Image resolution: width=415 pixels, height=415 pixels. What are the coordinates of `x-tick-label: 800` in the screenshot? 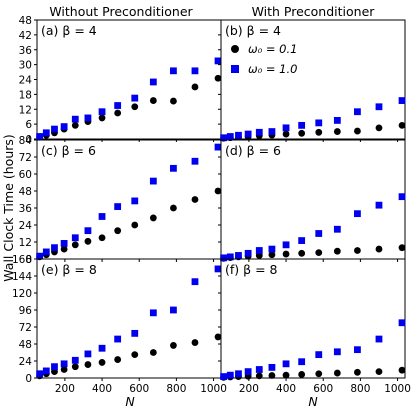 It's located at (176, 389).